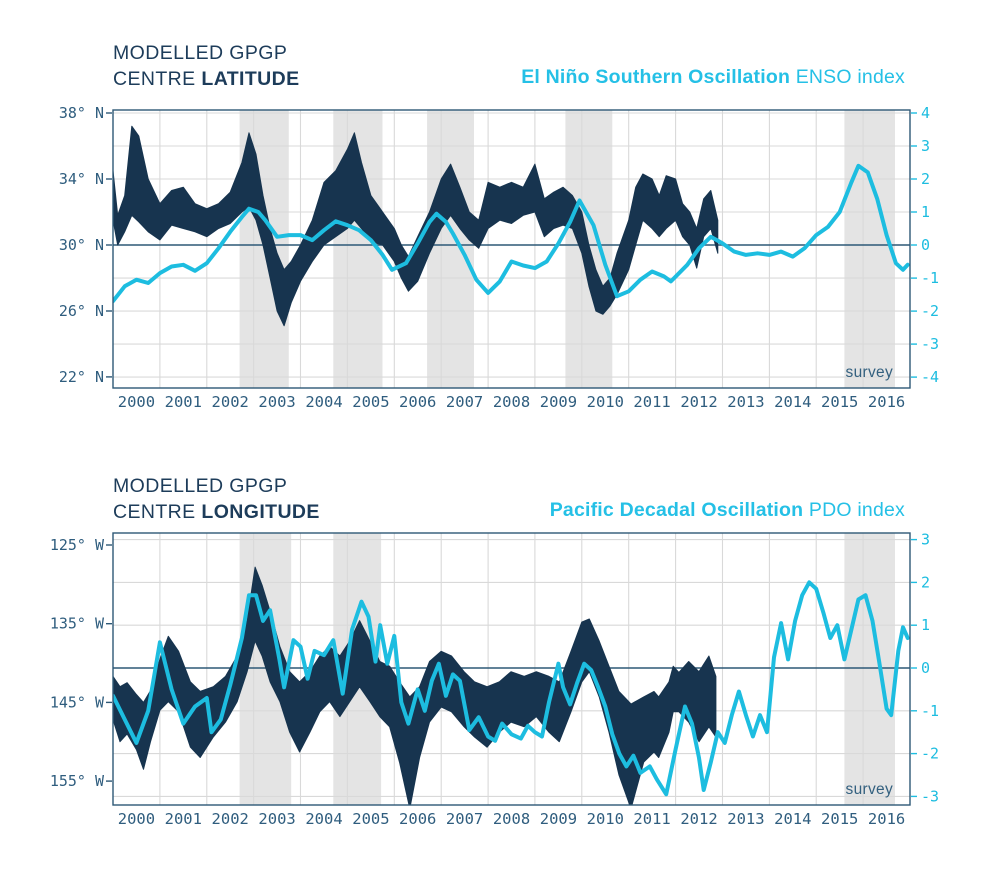 Image resolution: width=1000 pixels, height=884 pixels. Describe the element at coordinates (713, 77) in the screenshot. I see `enso-legend: El Niño Southern Oscillation ENSO index` at that location.